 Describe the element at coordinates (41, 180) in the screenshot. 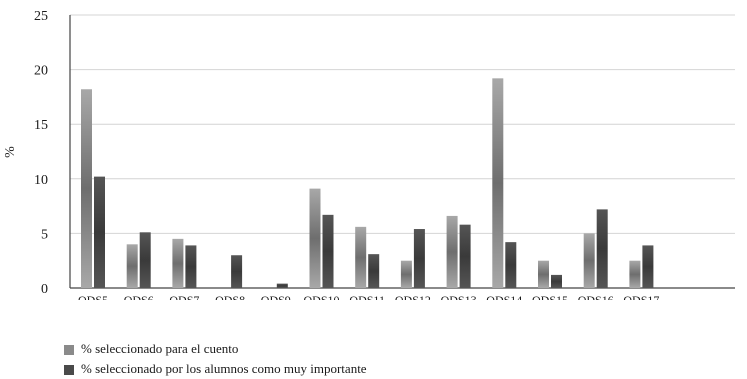

I see `y-tick-label: 10` at that location.